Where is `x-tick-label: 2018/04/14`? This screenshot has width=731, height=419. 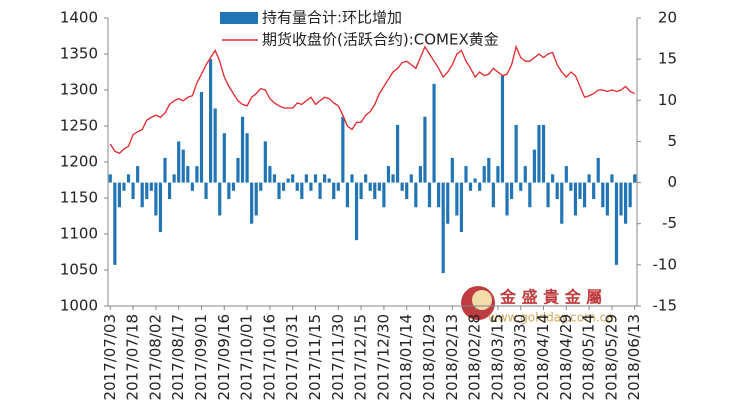
x-tick-label: 2018/04/14 is located at coordinates (543, 357).